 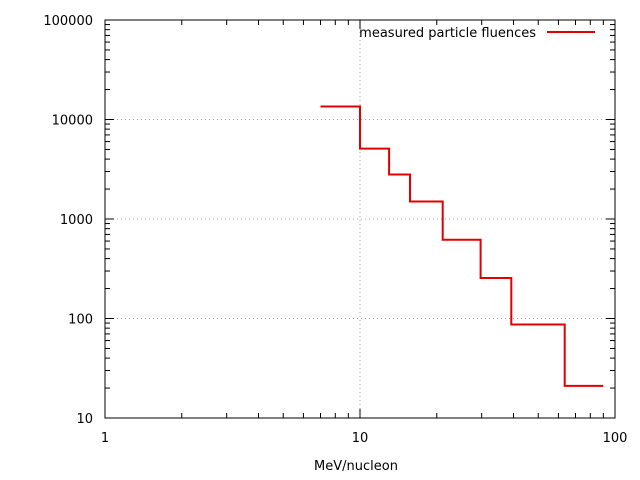 I want to click on legend: measured particle fluences, so click(x=477, y=33).